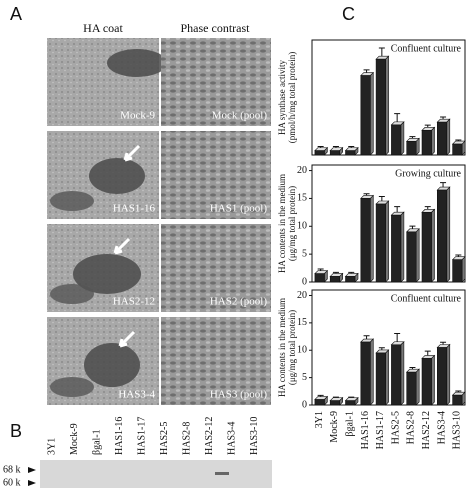 The width and height of the screenshot is (474, 491). Describe the element at coordinates (134, 209) in the screenshot. I see `image-label: HAS1-16` at that location.